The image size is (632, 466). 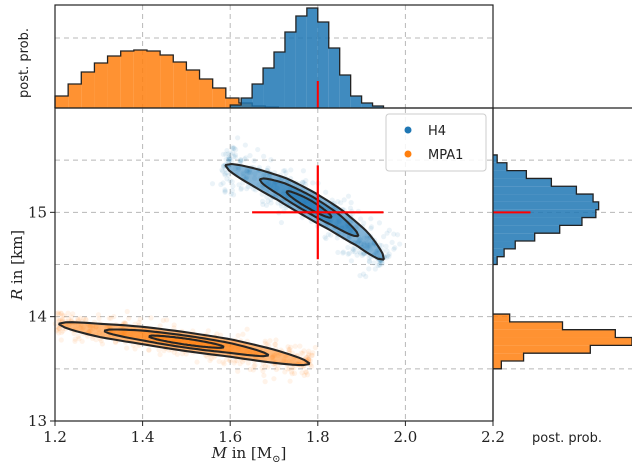 What do you see at coordinates (249, 454) in the screenshot?
I see `x-axis-label: M in [M⊙]` at bounding box center [249, 454].